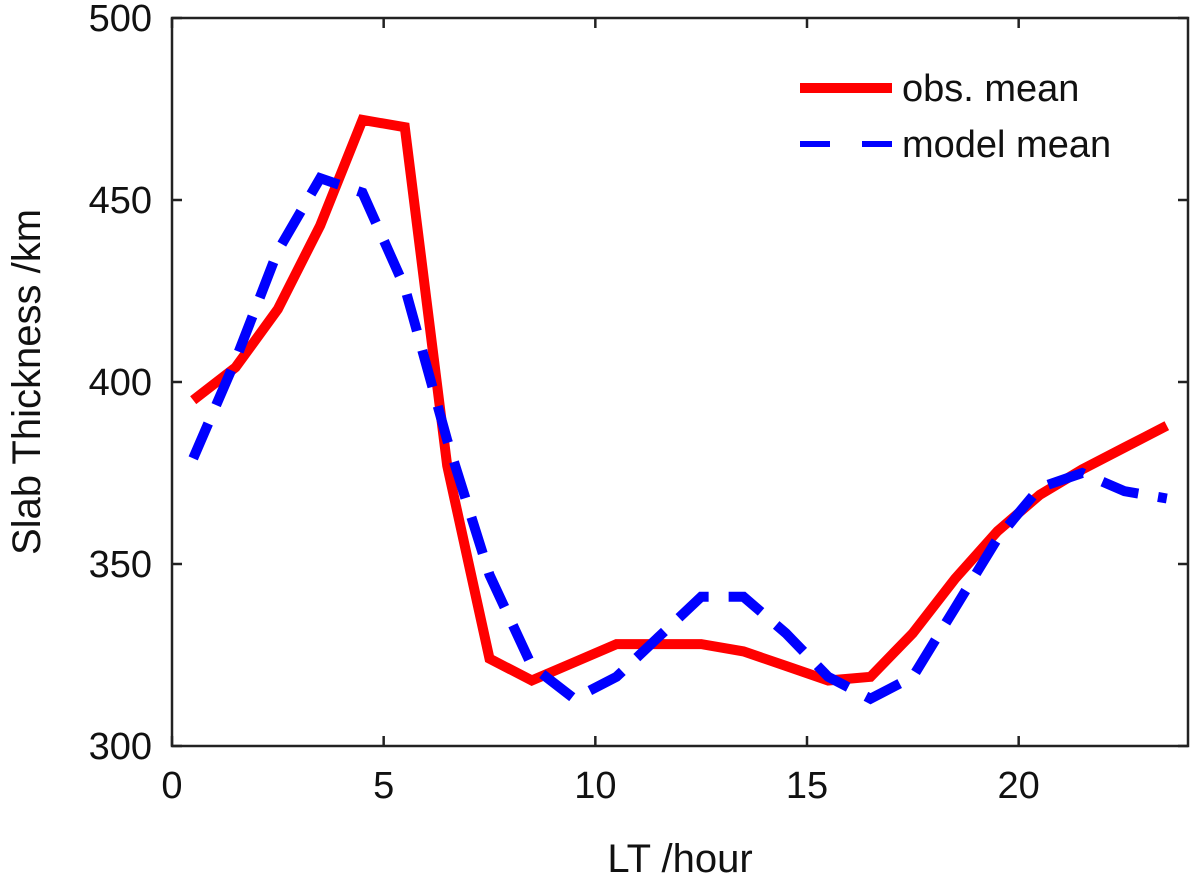  Describe the element at coordinates (1006, 145) in the screenshot. I see `legend-label-model-mean: model mean` at that location.